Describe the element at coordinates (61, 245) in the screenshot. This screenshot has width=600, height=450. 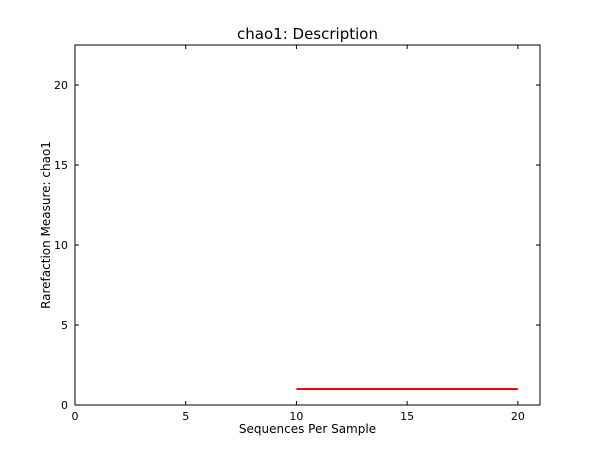
I see `y-tick-label: 10` at that location.